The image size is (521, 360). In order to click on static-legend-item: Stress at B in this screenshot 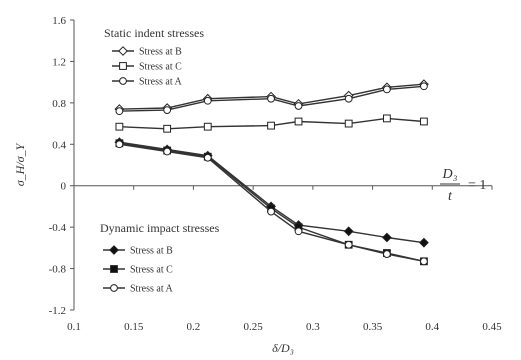, I will do `click(147, 52)`.